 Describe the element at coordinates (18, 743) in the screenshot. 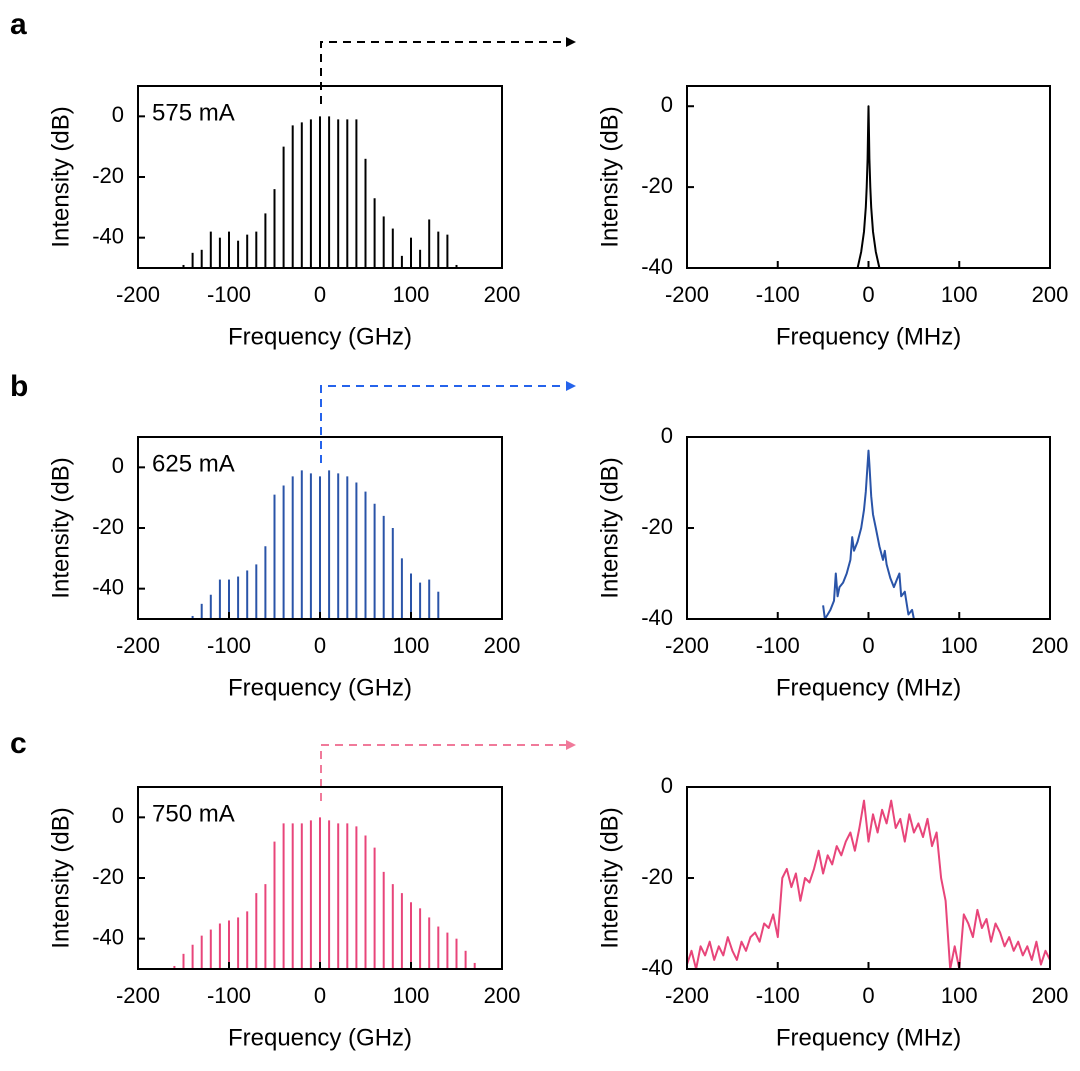

I see `panel-label: c` at that location.